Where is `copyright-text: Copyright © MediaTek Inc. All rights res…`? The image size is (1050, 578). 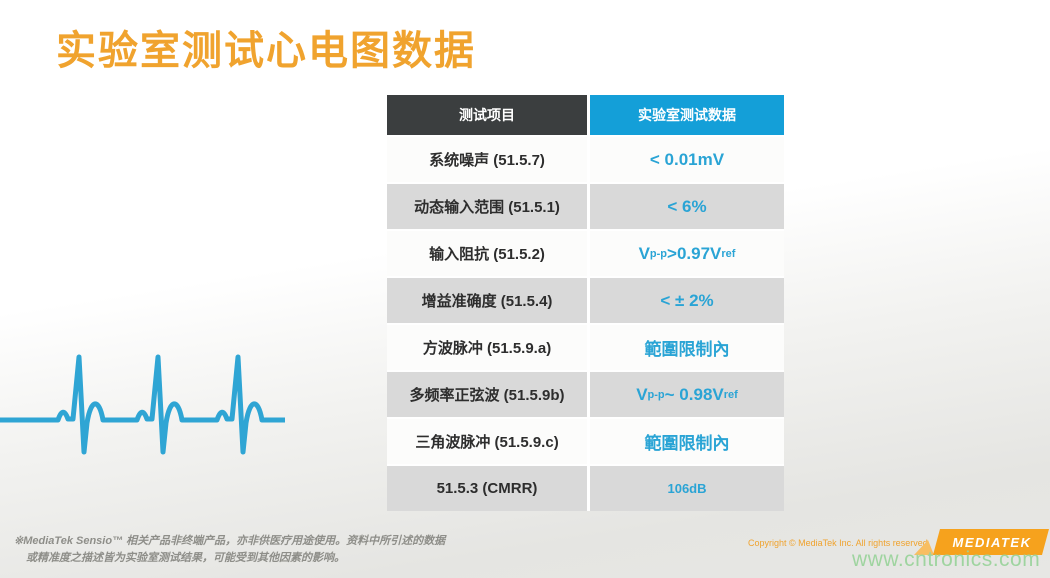 copyright-text: Copyright © MediaTek Inc. All rights res… is located at coordinates (838, 543).